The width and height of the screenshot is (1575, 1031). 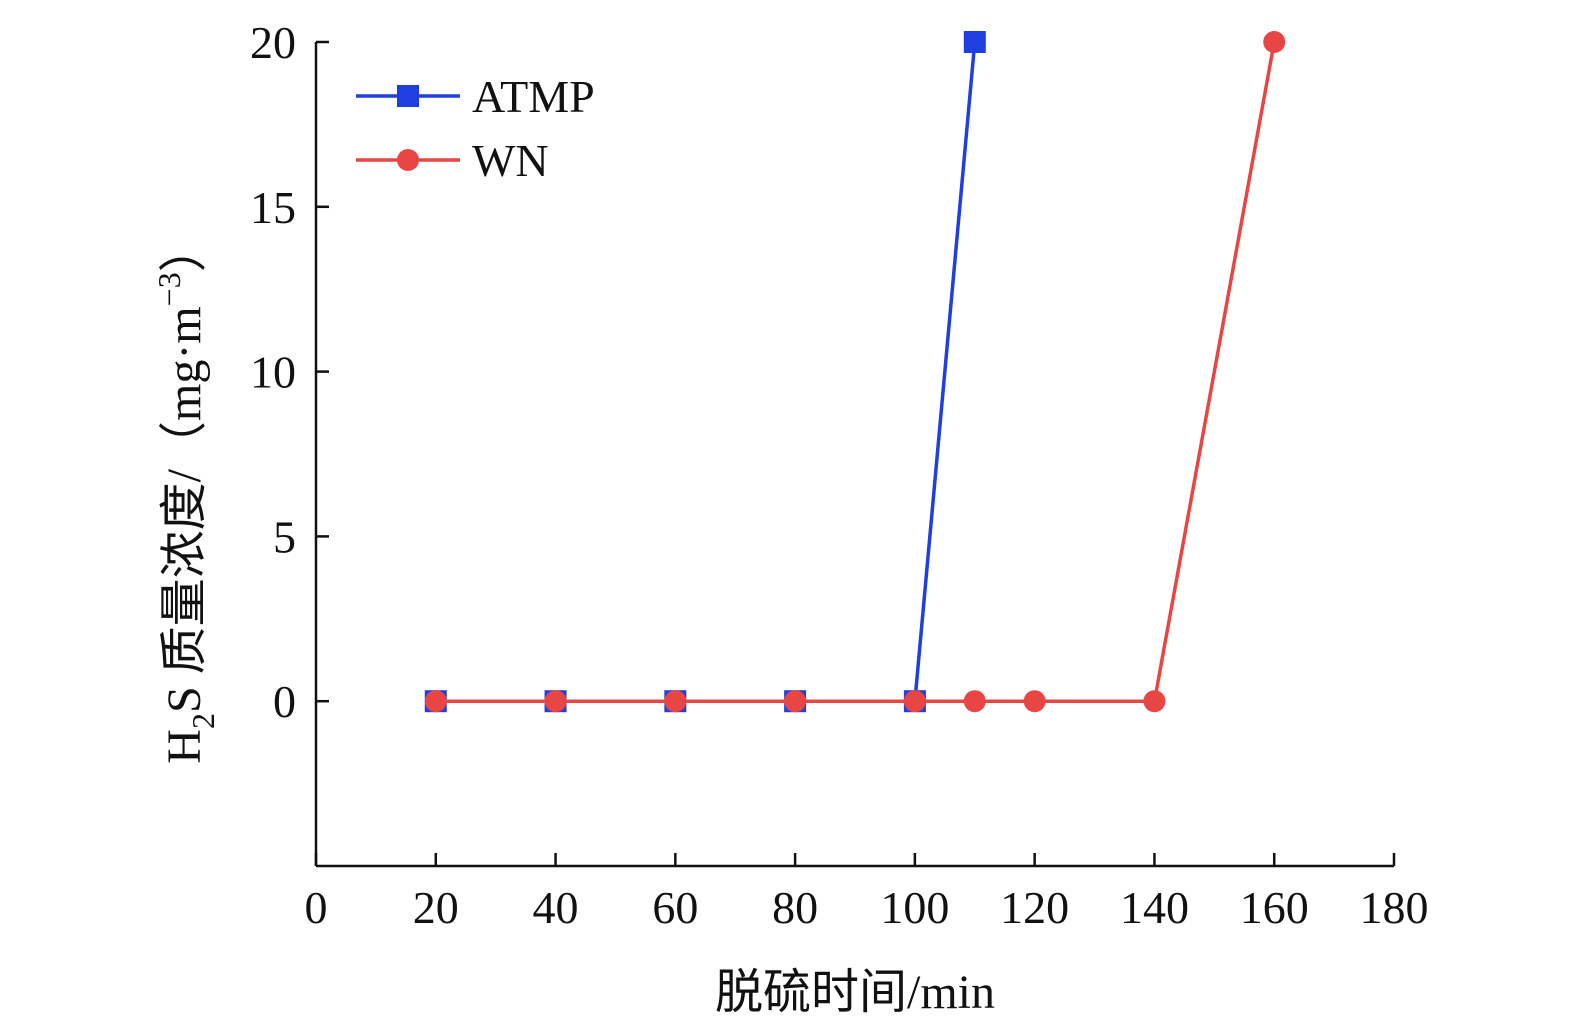 I want to click on y-tick-label: 20, so click(x=273, y=42).